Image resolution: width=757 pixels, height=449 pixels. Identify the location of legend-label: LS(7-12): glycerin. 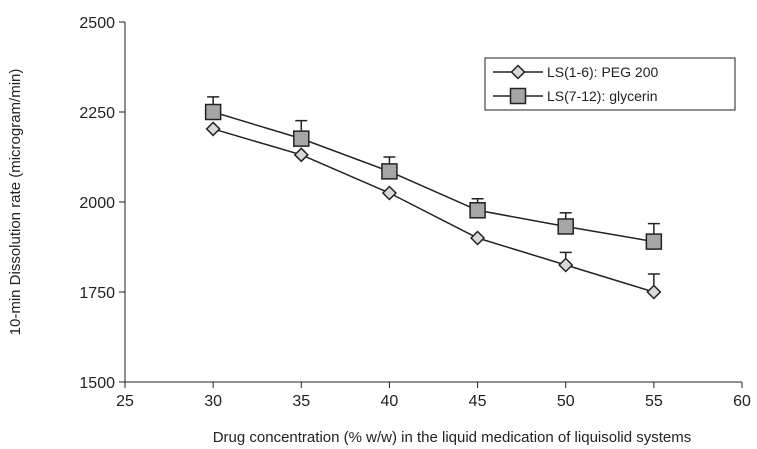
(602, 96).